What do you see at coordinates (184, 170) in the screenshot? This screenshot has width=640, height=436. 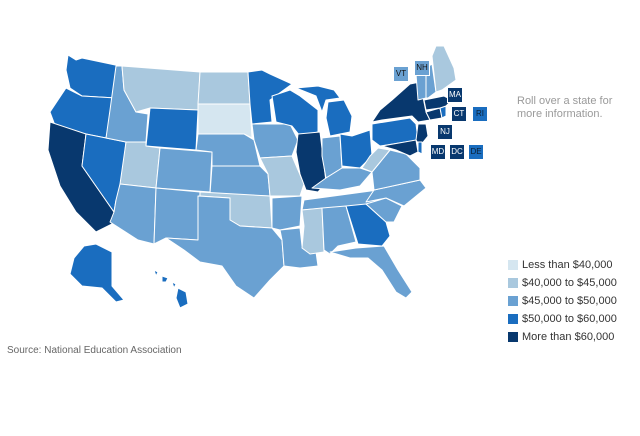 I see `state-co` at bounding box center [184, 170].